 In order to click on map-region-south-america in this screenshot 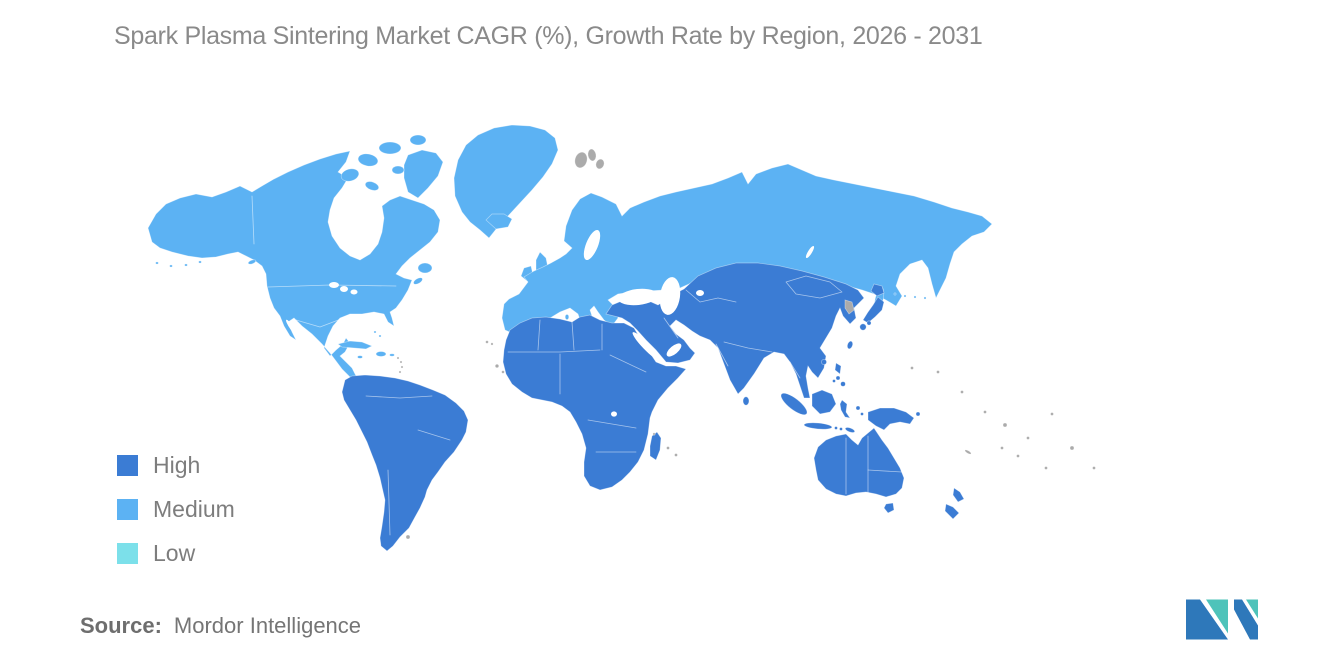, I will do `click(405, 463)`.